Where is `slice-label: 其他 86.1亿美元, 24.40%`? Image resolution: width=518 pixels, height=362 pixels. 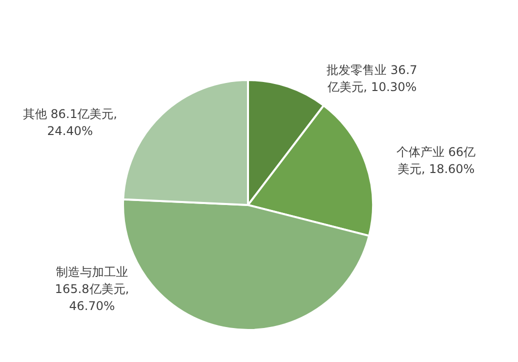
slice-label: 其他 86.1亿美元, 24.40% is located at coordinates (70, 122).